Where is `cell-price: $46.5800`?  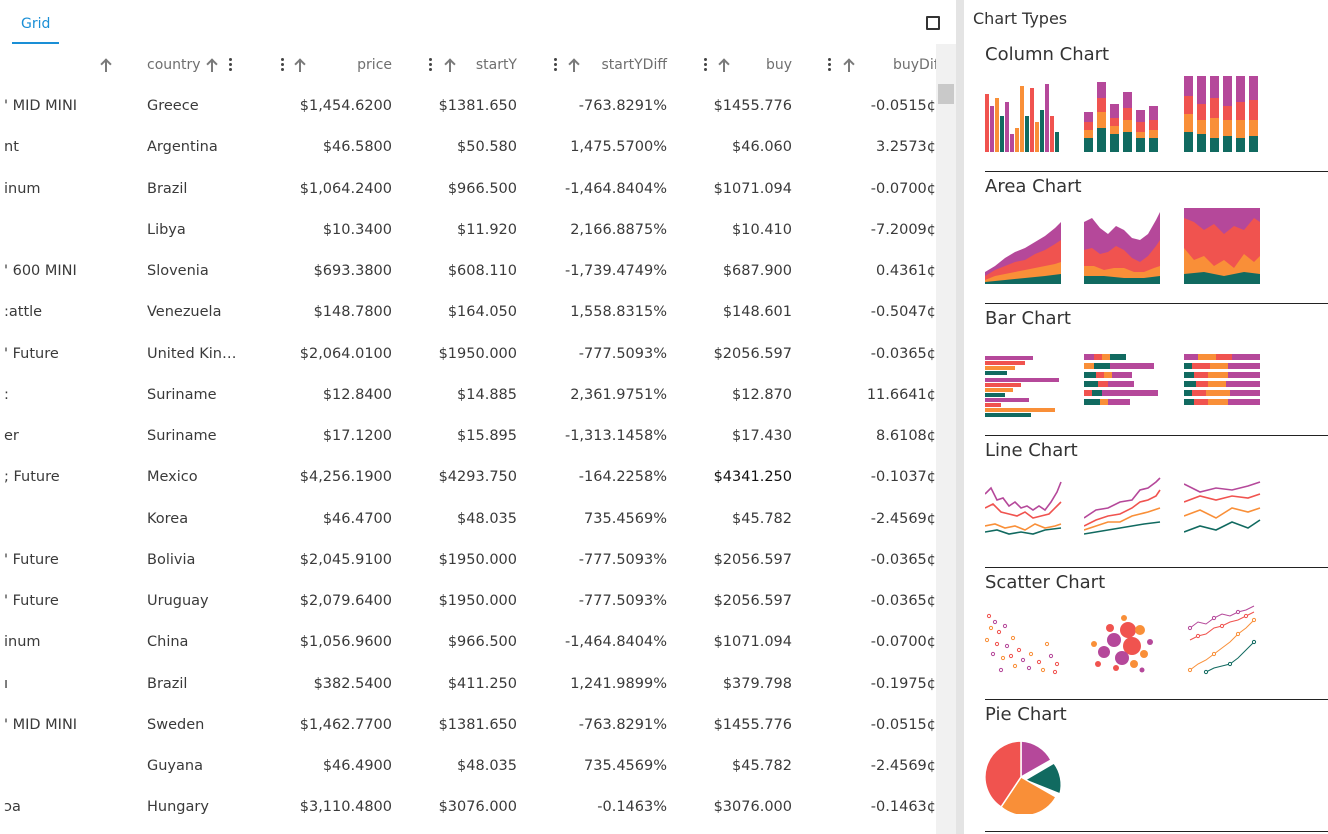 cell-price: $46.5800 is located at coordinates (357, 147).